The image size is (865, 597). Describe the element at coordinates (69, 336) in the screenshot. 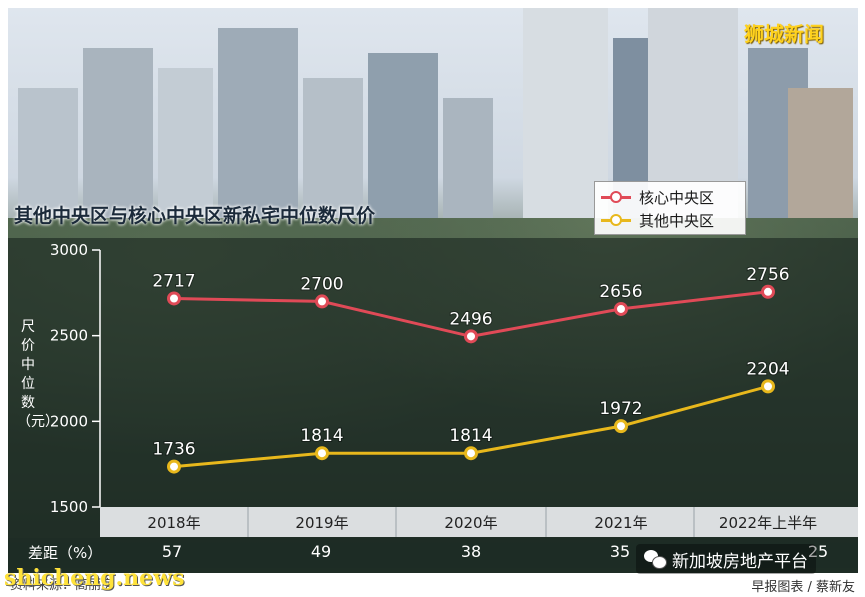

I see `y-tick-label: 2500` at that location.